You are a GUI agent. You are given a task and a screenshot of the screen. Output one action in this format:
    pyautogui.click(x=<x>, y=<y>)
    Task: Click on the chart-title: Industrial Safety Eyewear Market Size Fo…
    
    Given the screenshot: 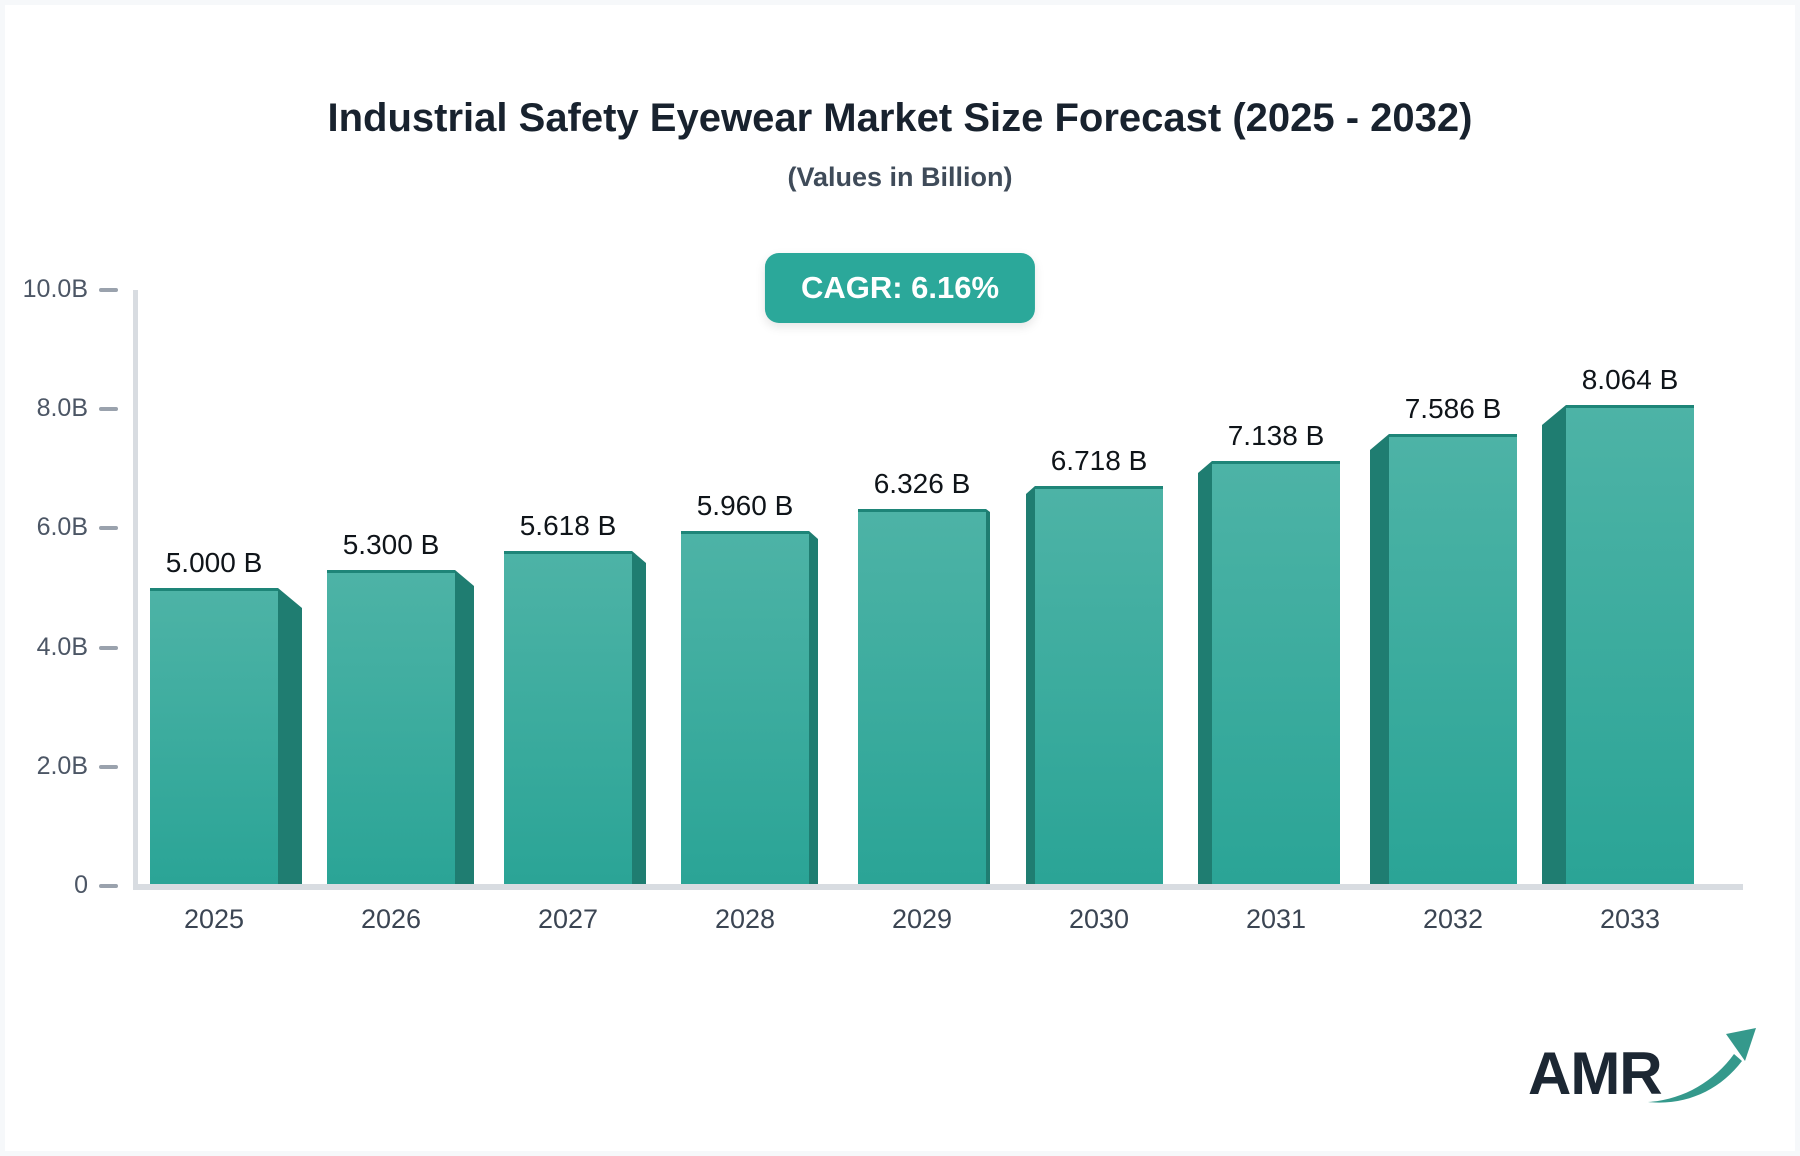 What is the action you would take?
    pyautogui.click(x=900, y=118)
    